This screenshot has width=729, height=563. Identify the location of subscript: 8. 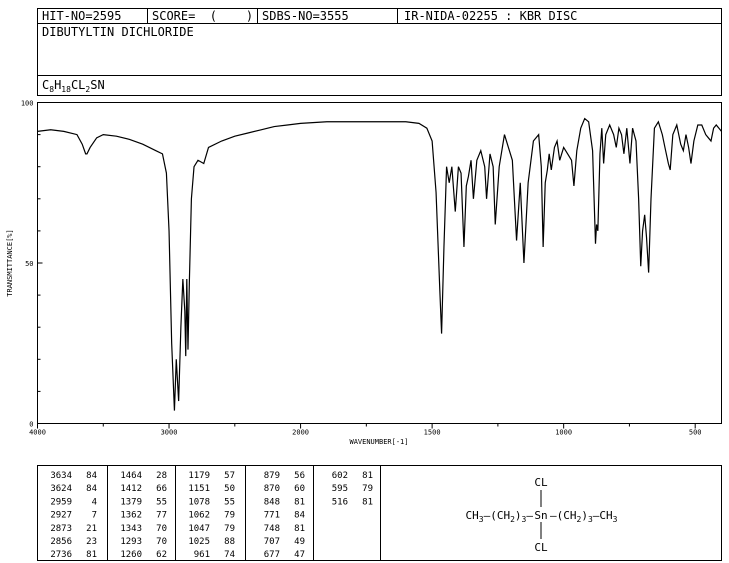
(51, 89).